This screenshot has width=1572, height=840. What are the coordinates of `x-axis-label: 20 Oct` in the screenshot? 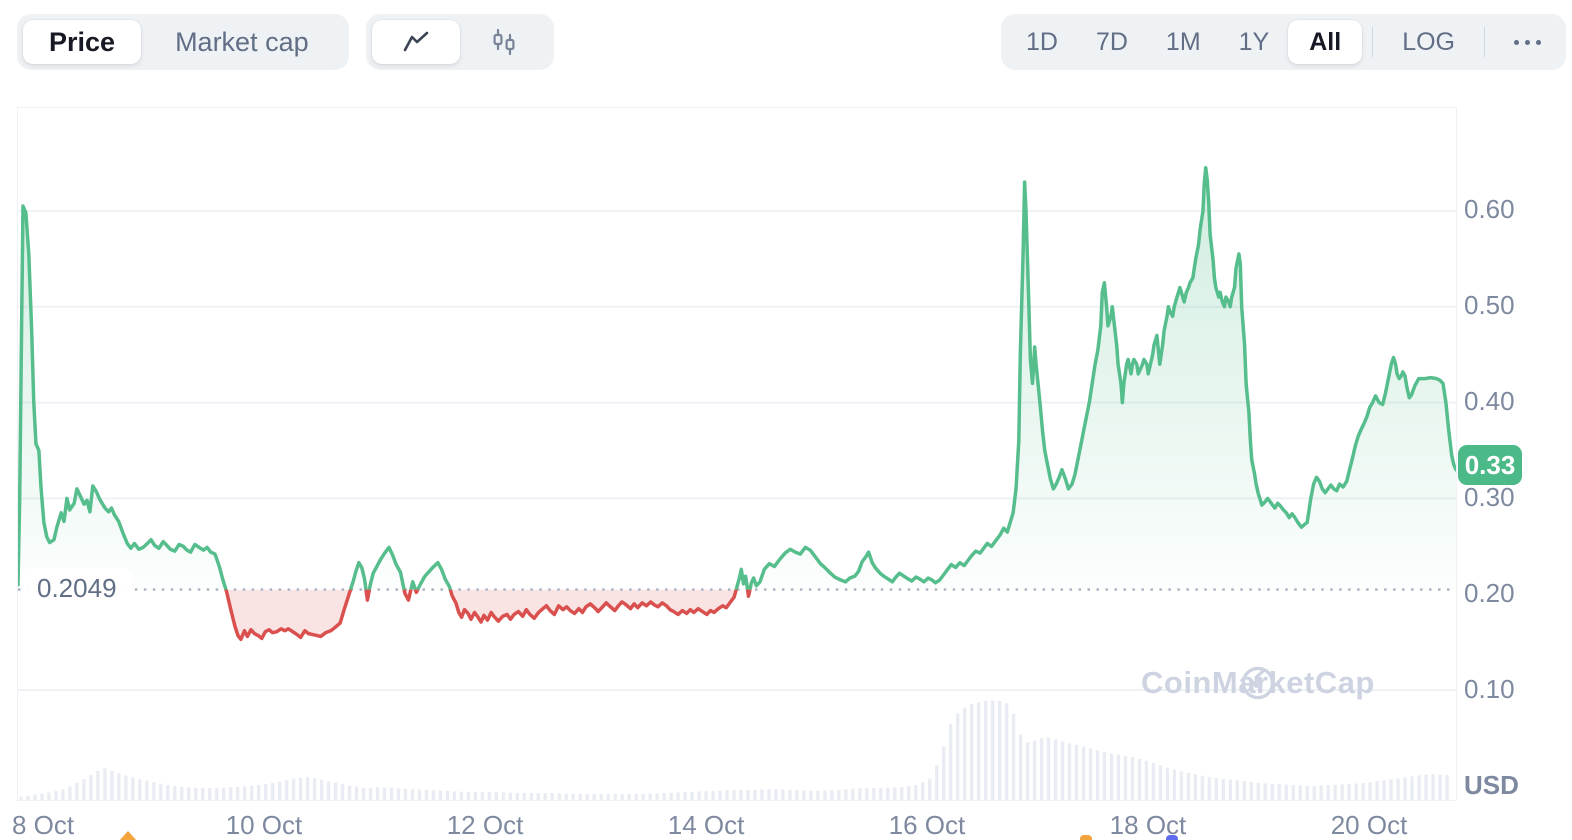 It's located at (1369, 825).